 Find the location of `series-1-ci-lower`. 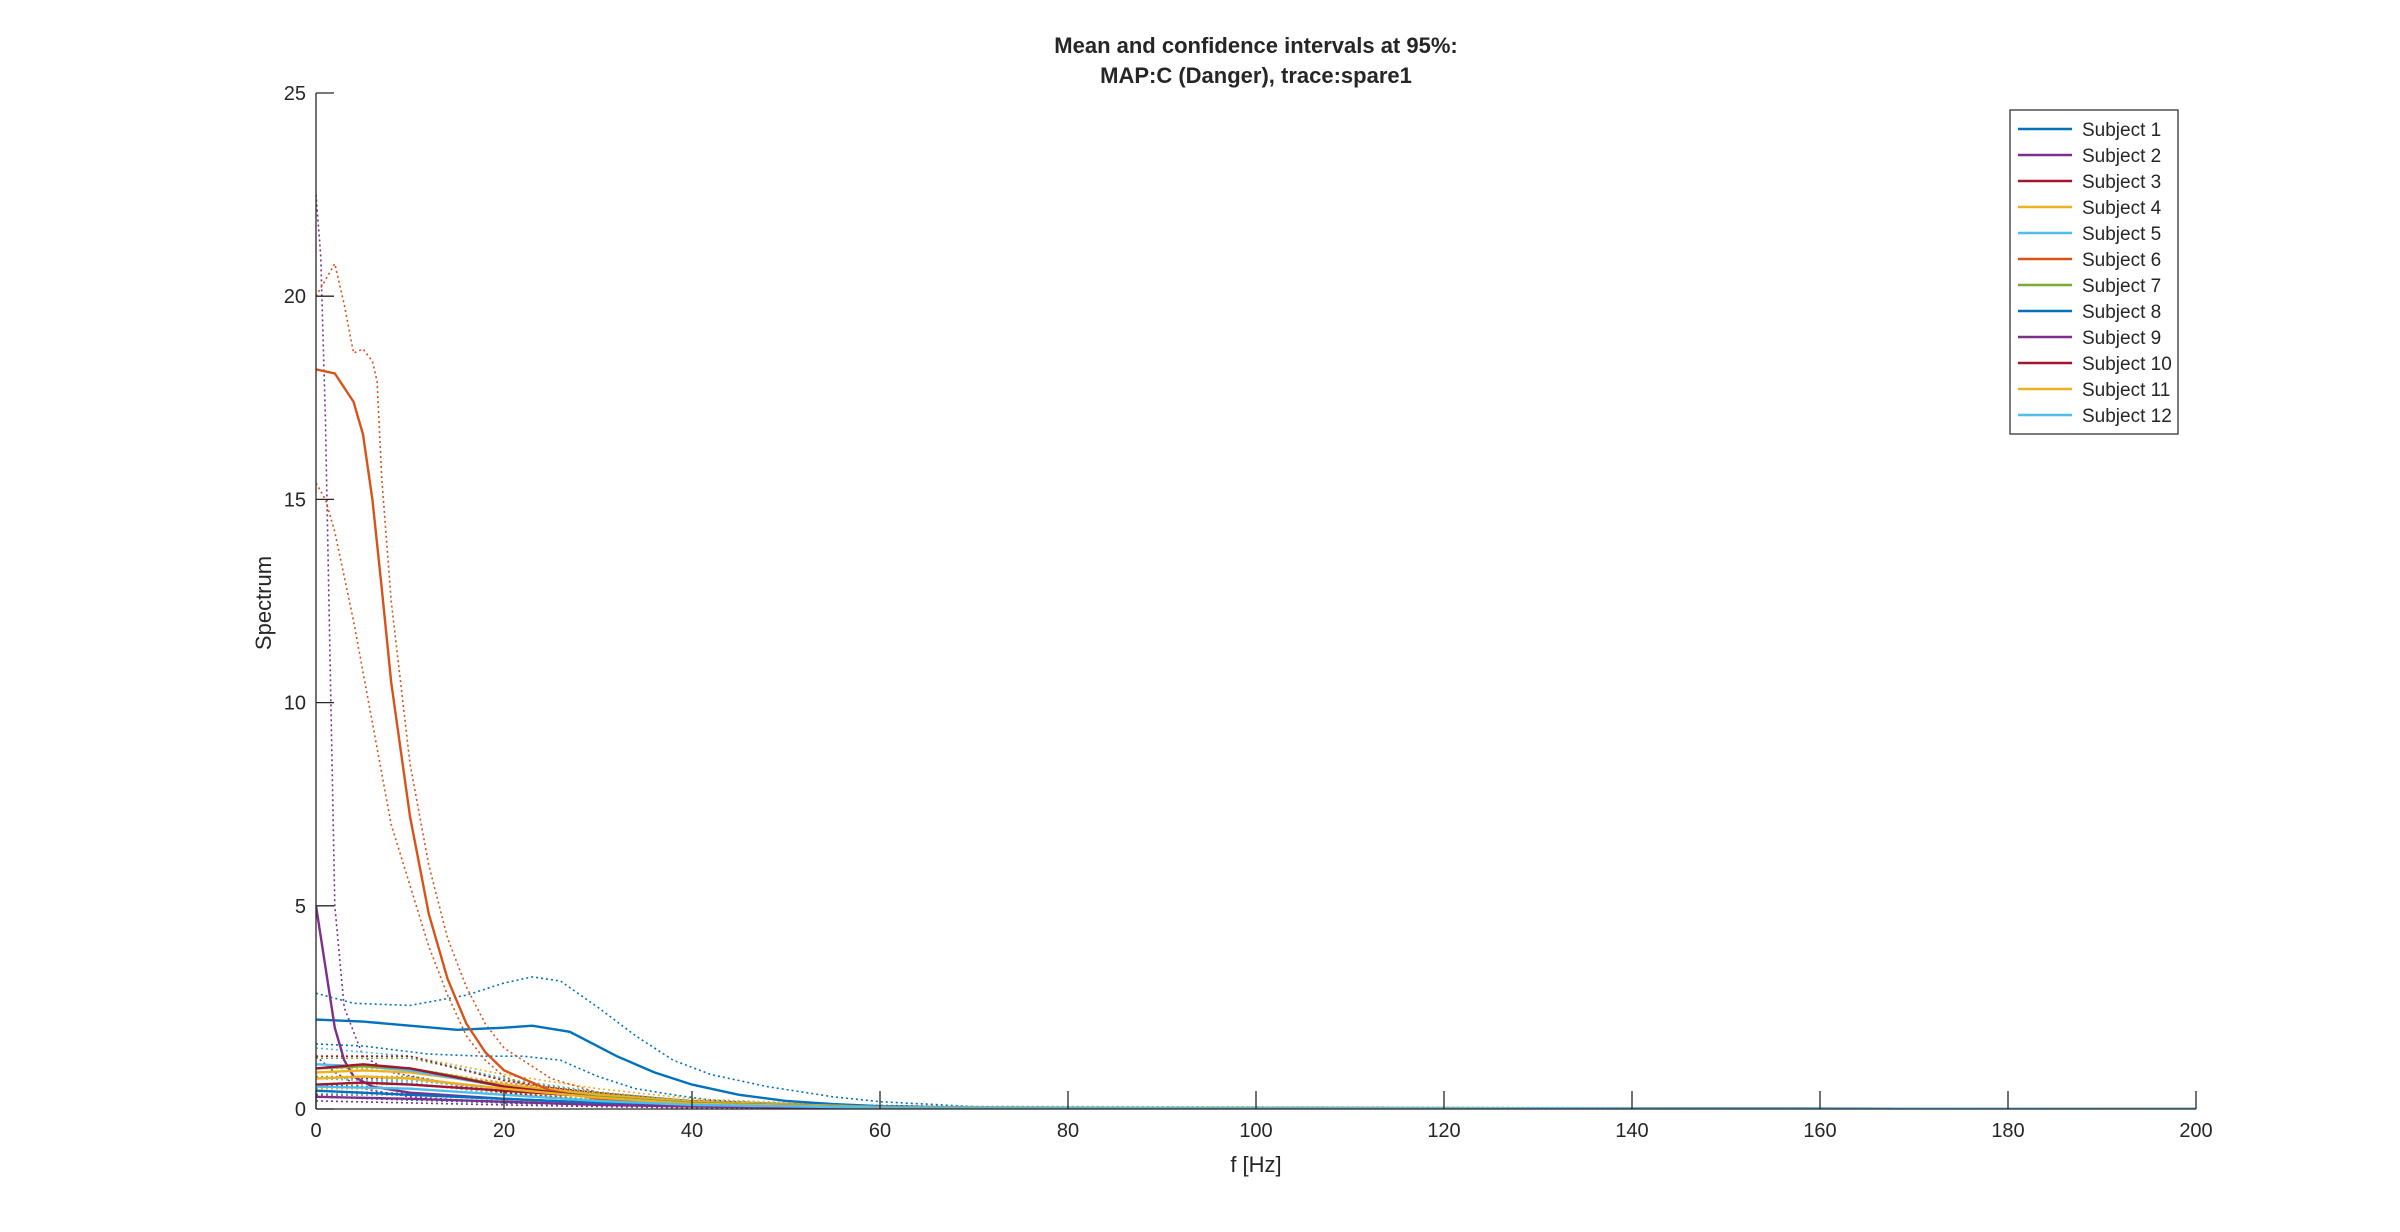

series-1-ci-lower is located at coordinates (1256, 1076).